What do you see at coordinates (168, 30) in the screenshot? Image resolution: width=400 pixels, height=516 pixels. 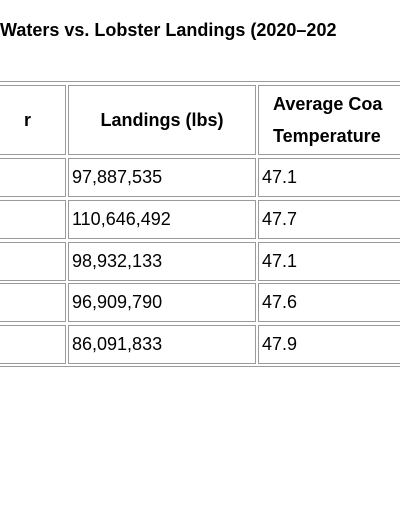 I see `title: Waters vs. Lobster Landings (2020–202` at bounding box center [168, 30].